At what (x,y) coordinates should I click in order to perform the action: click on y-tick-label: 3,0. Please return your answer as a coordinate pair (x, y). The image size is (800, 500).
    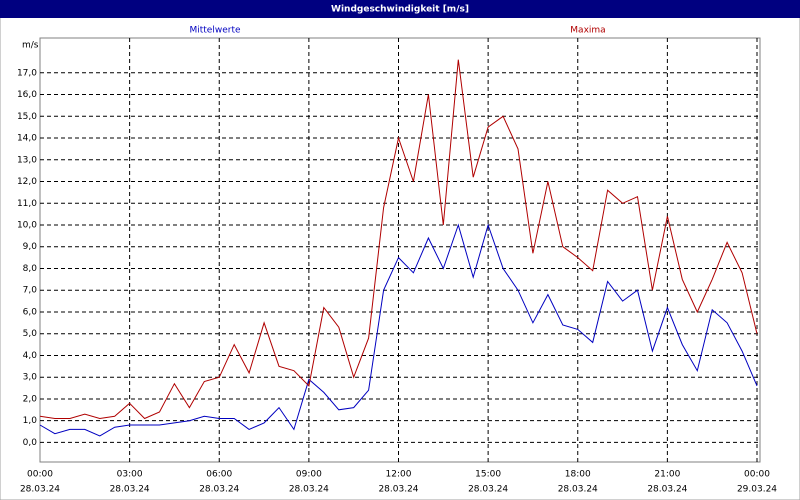
    Looking at the image, I should click on (30, 378).